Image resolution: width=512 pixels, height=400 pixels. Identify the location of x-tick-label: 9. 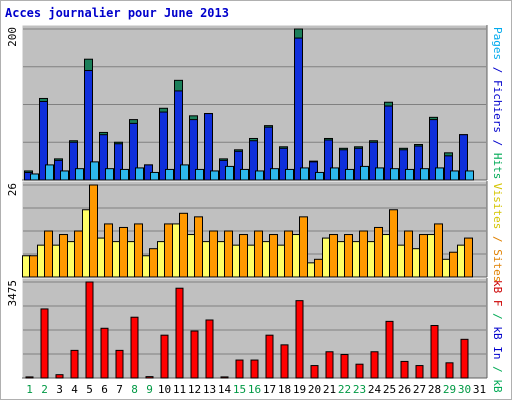
(149, 389).